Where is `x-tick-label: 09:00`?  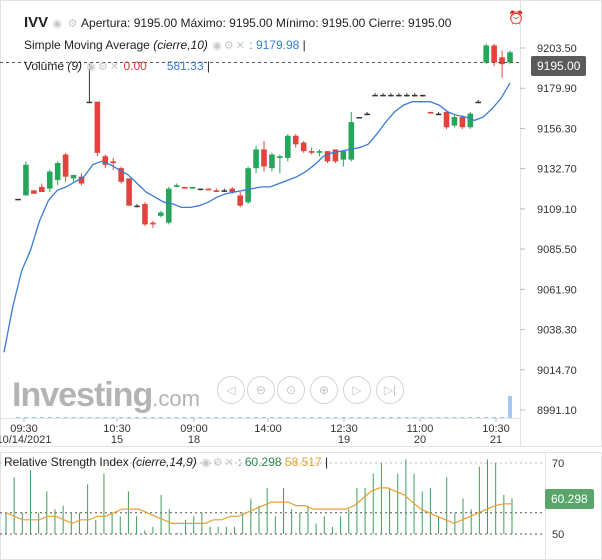
x-tick-label: 09:00 is located at coordinates (194, 429).